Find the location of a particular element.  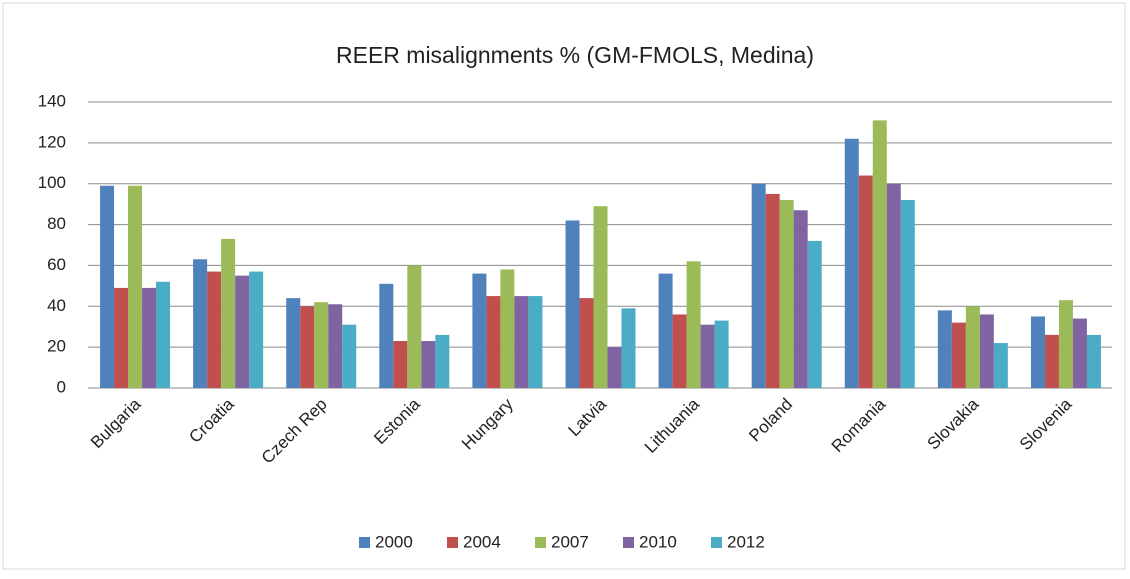

y-tick-label: 80 is located at coordinates (56, 223).